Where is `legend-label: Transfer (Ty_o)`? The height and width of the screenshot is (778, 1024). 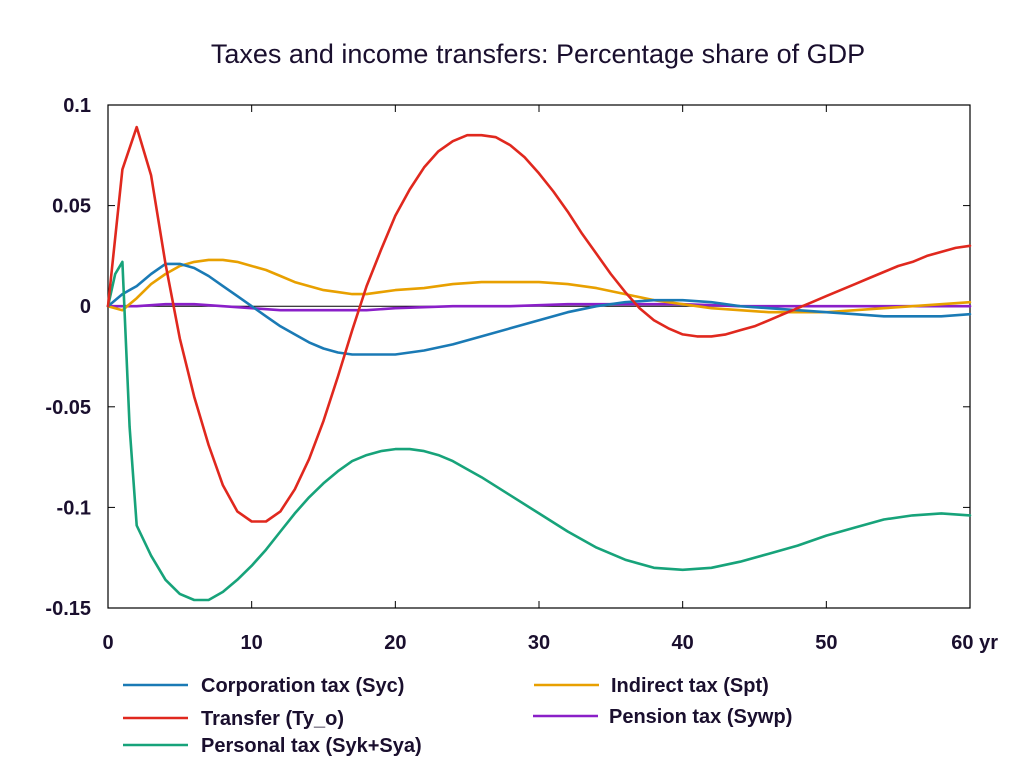
legend-label: Transfer (Ty_o) is located at coordinates (272, 719).